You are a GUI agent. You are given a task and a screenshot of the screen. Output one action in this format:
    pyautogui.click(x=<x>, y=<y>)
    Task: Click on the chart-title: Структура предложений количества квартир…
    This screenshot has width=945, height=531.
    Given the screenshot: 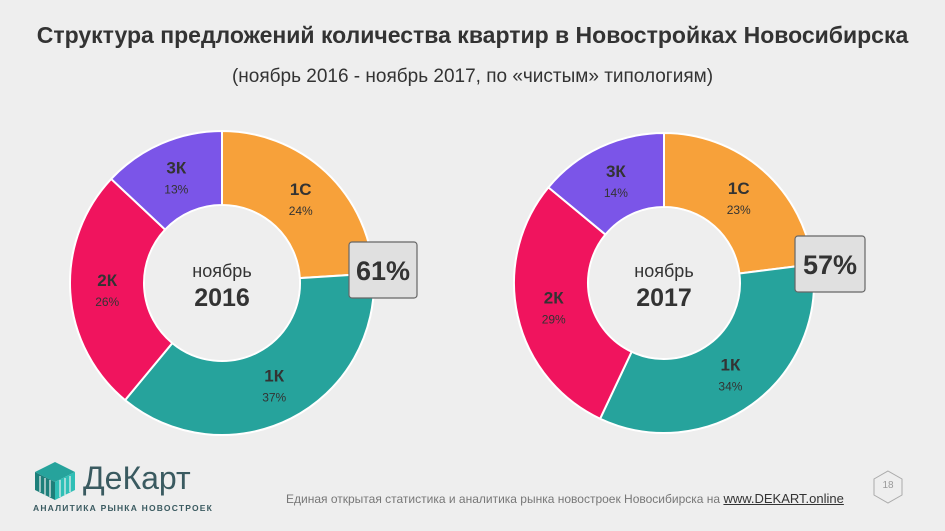 What is the action you would take?
    pyautogui.click(x=472, y=35)
    